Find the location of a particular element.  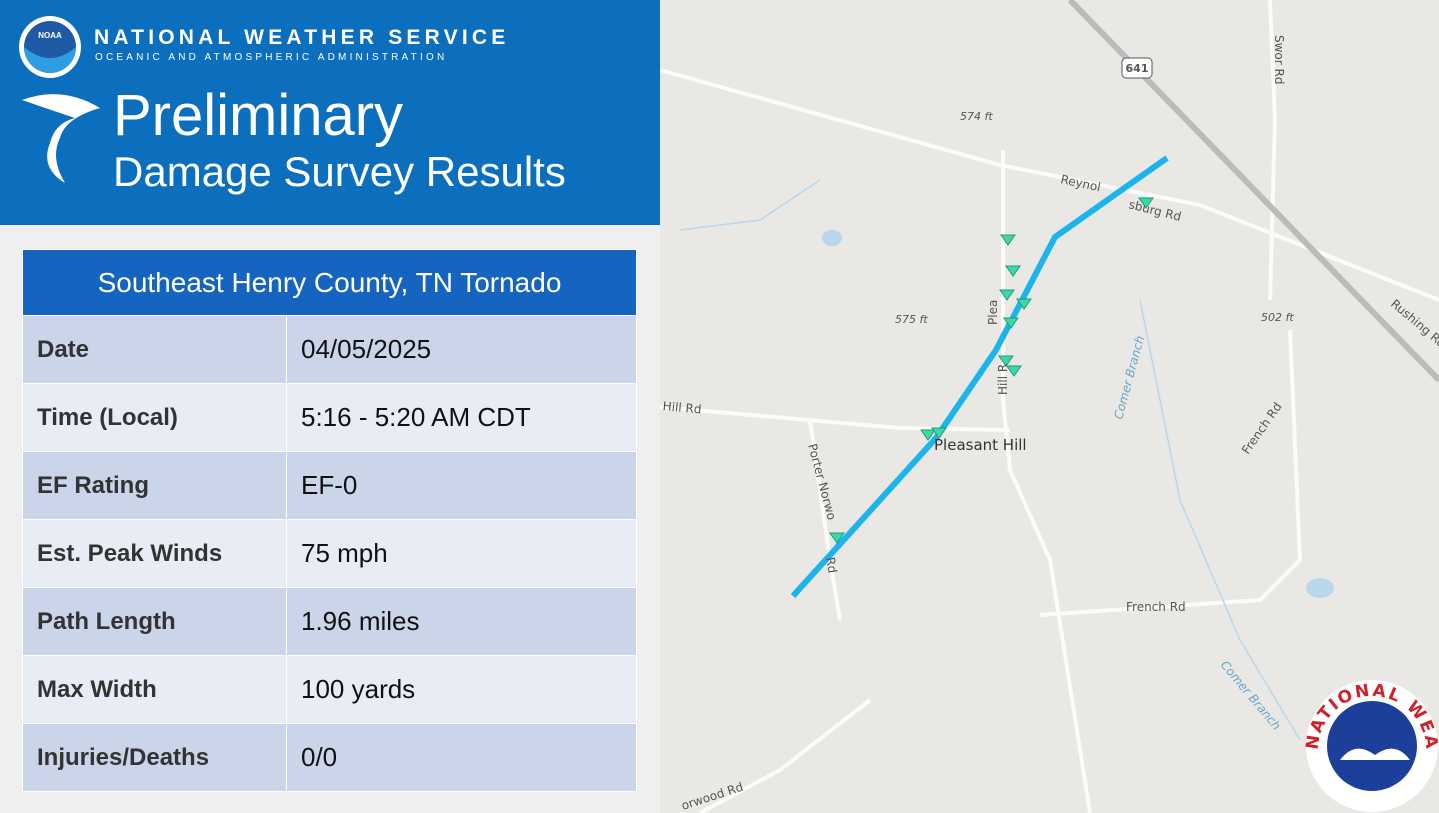

table-row: Path Length 1.96 miles is located at coordinates (329, 621).